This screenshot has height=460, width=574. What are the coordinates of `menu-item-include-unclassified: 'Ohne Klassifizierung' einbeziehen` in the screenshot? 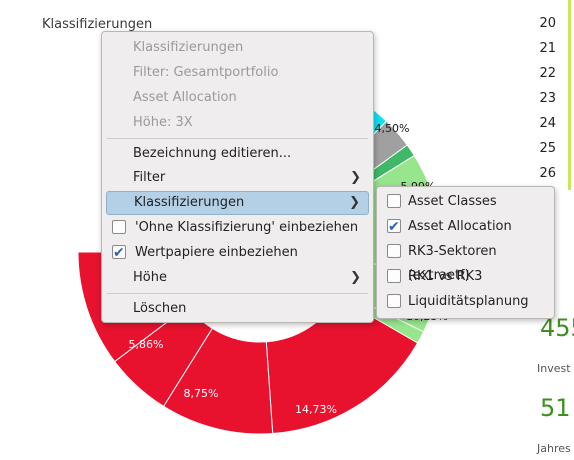 It's located at (237, 228).